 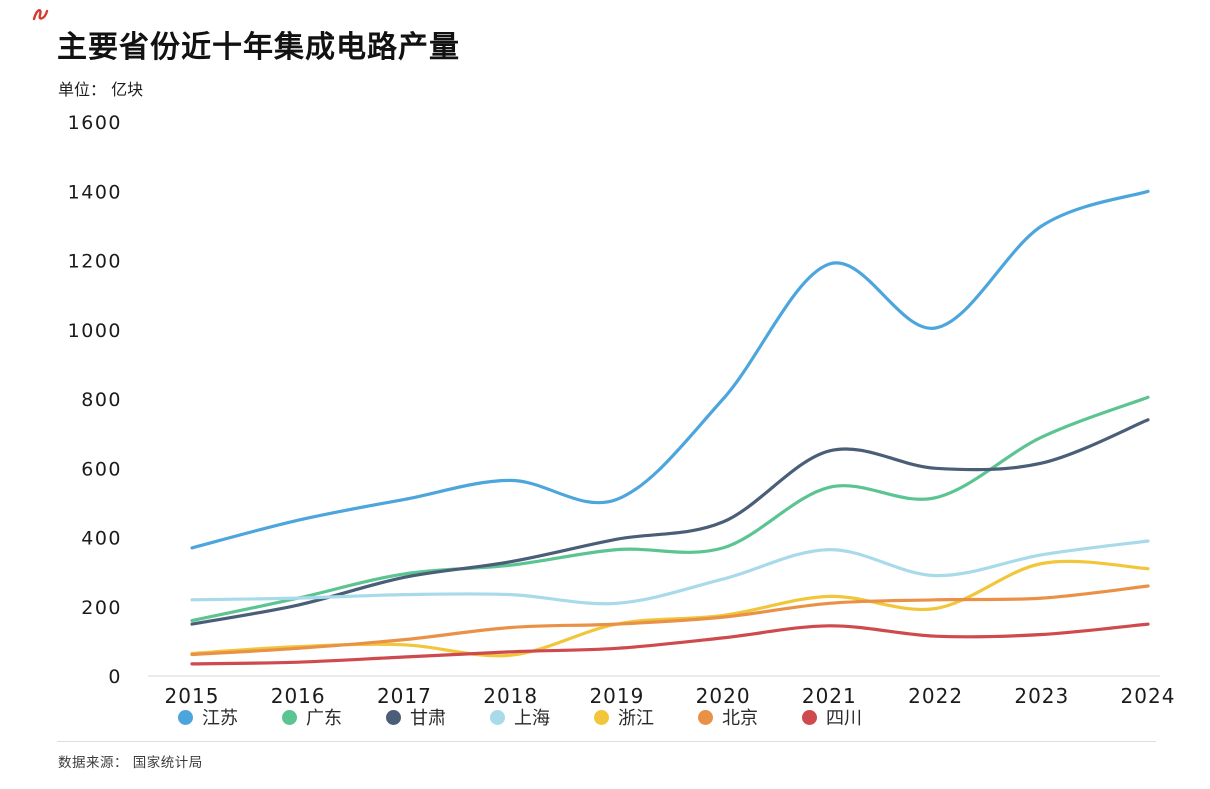 I want to click on legend-item-beijing: 北京, so click(x=728, y=717).